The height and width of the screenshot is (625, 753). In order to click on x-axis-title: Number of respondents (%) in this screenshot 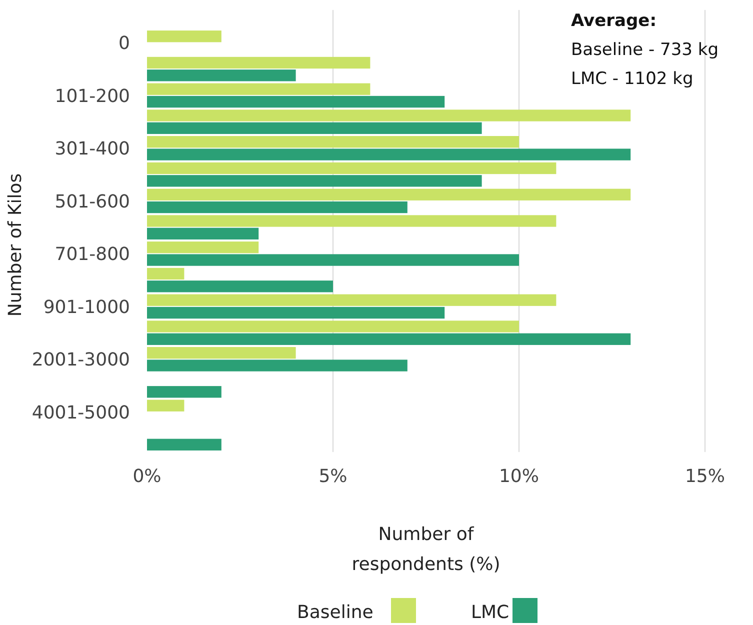, I will do `click(426, 549)`.